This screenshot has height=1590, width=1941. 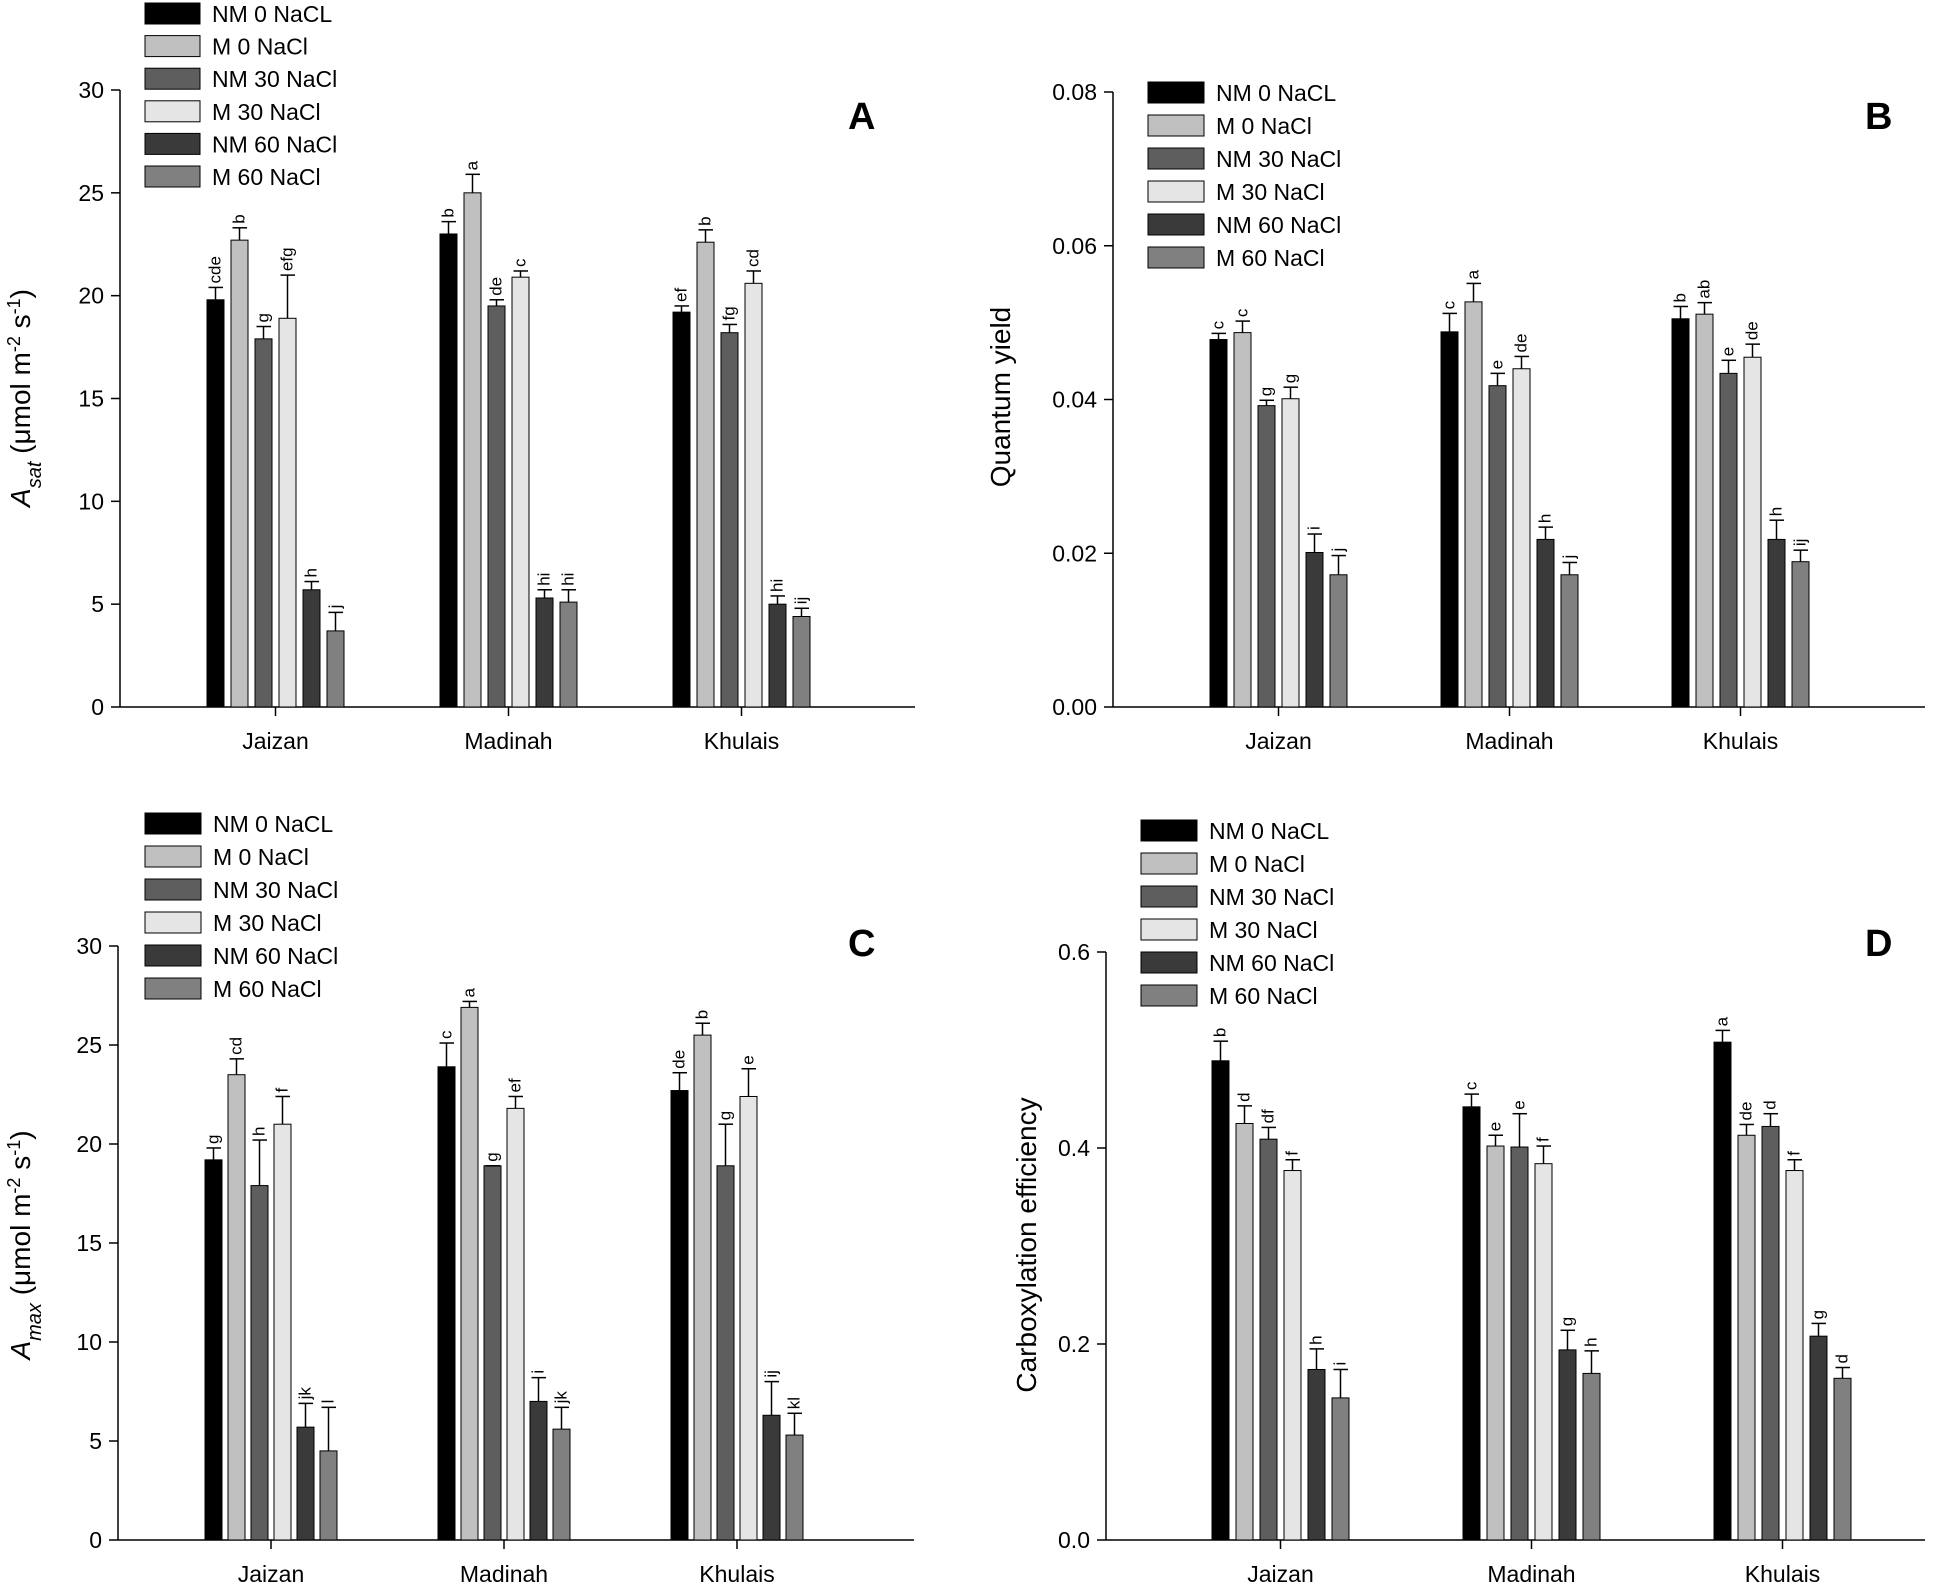 What do you see at coordinates (328, 1402) in the screenshot?
I see `significance-letter: l` at bounding box center [328, 1402].